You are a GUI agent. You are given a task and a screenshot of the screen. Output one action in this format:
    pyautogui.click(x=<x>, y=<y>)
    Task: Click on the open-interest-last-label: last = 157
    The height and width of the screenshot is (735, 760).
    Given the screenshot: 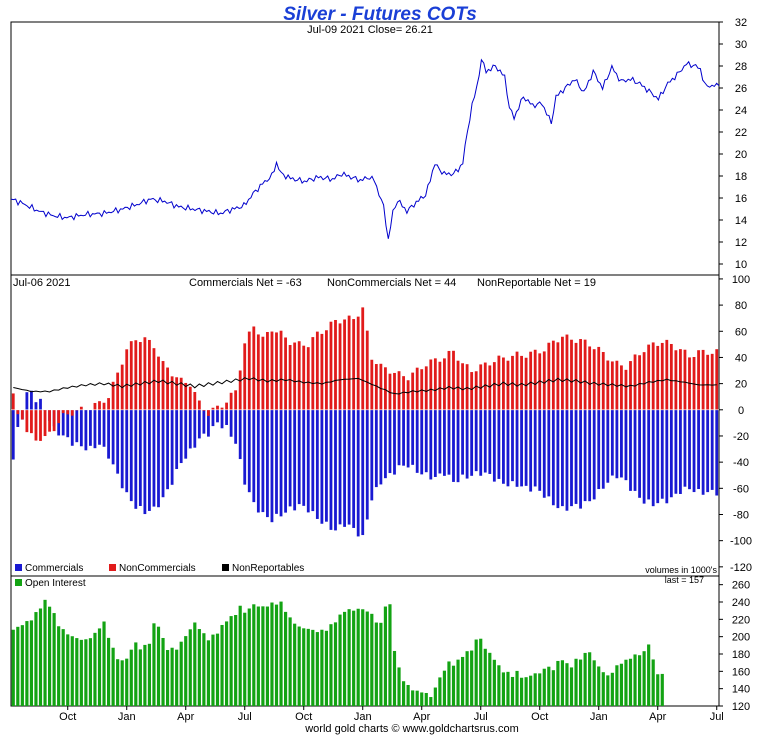 What is the action you would take?
    pyautogui.click(x=684, y=580)
    